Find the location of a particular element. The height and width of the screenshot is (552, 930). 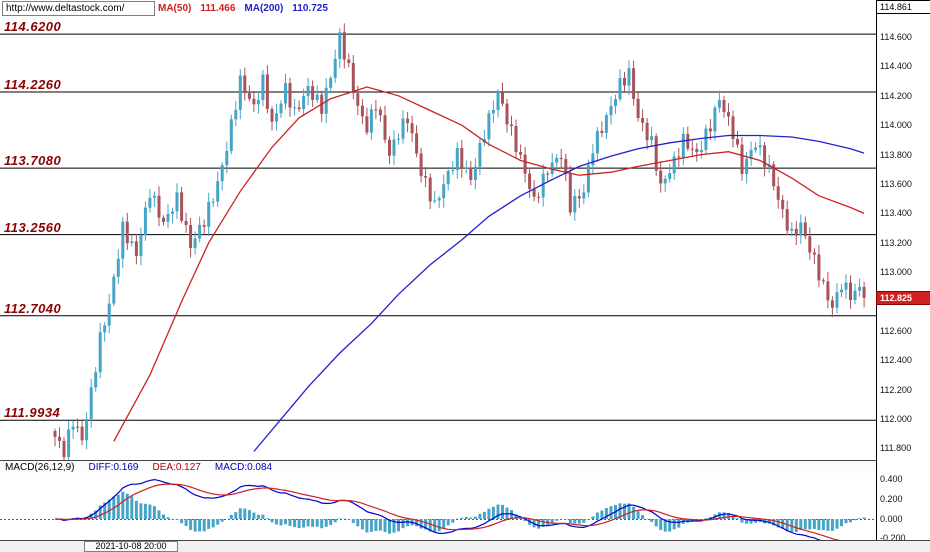

ma50-value: 111.466 is located at coordinates (218, 8).